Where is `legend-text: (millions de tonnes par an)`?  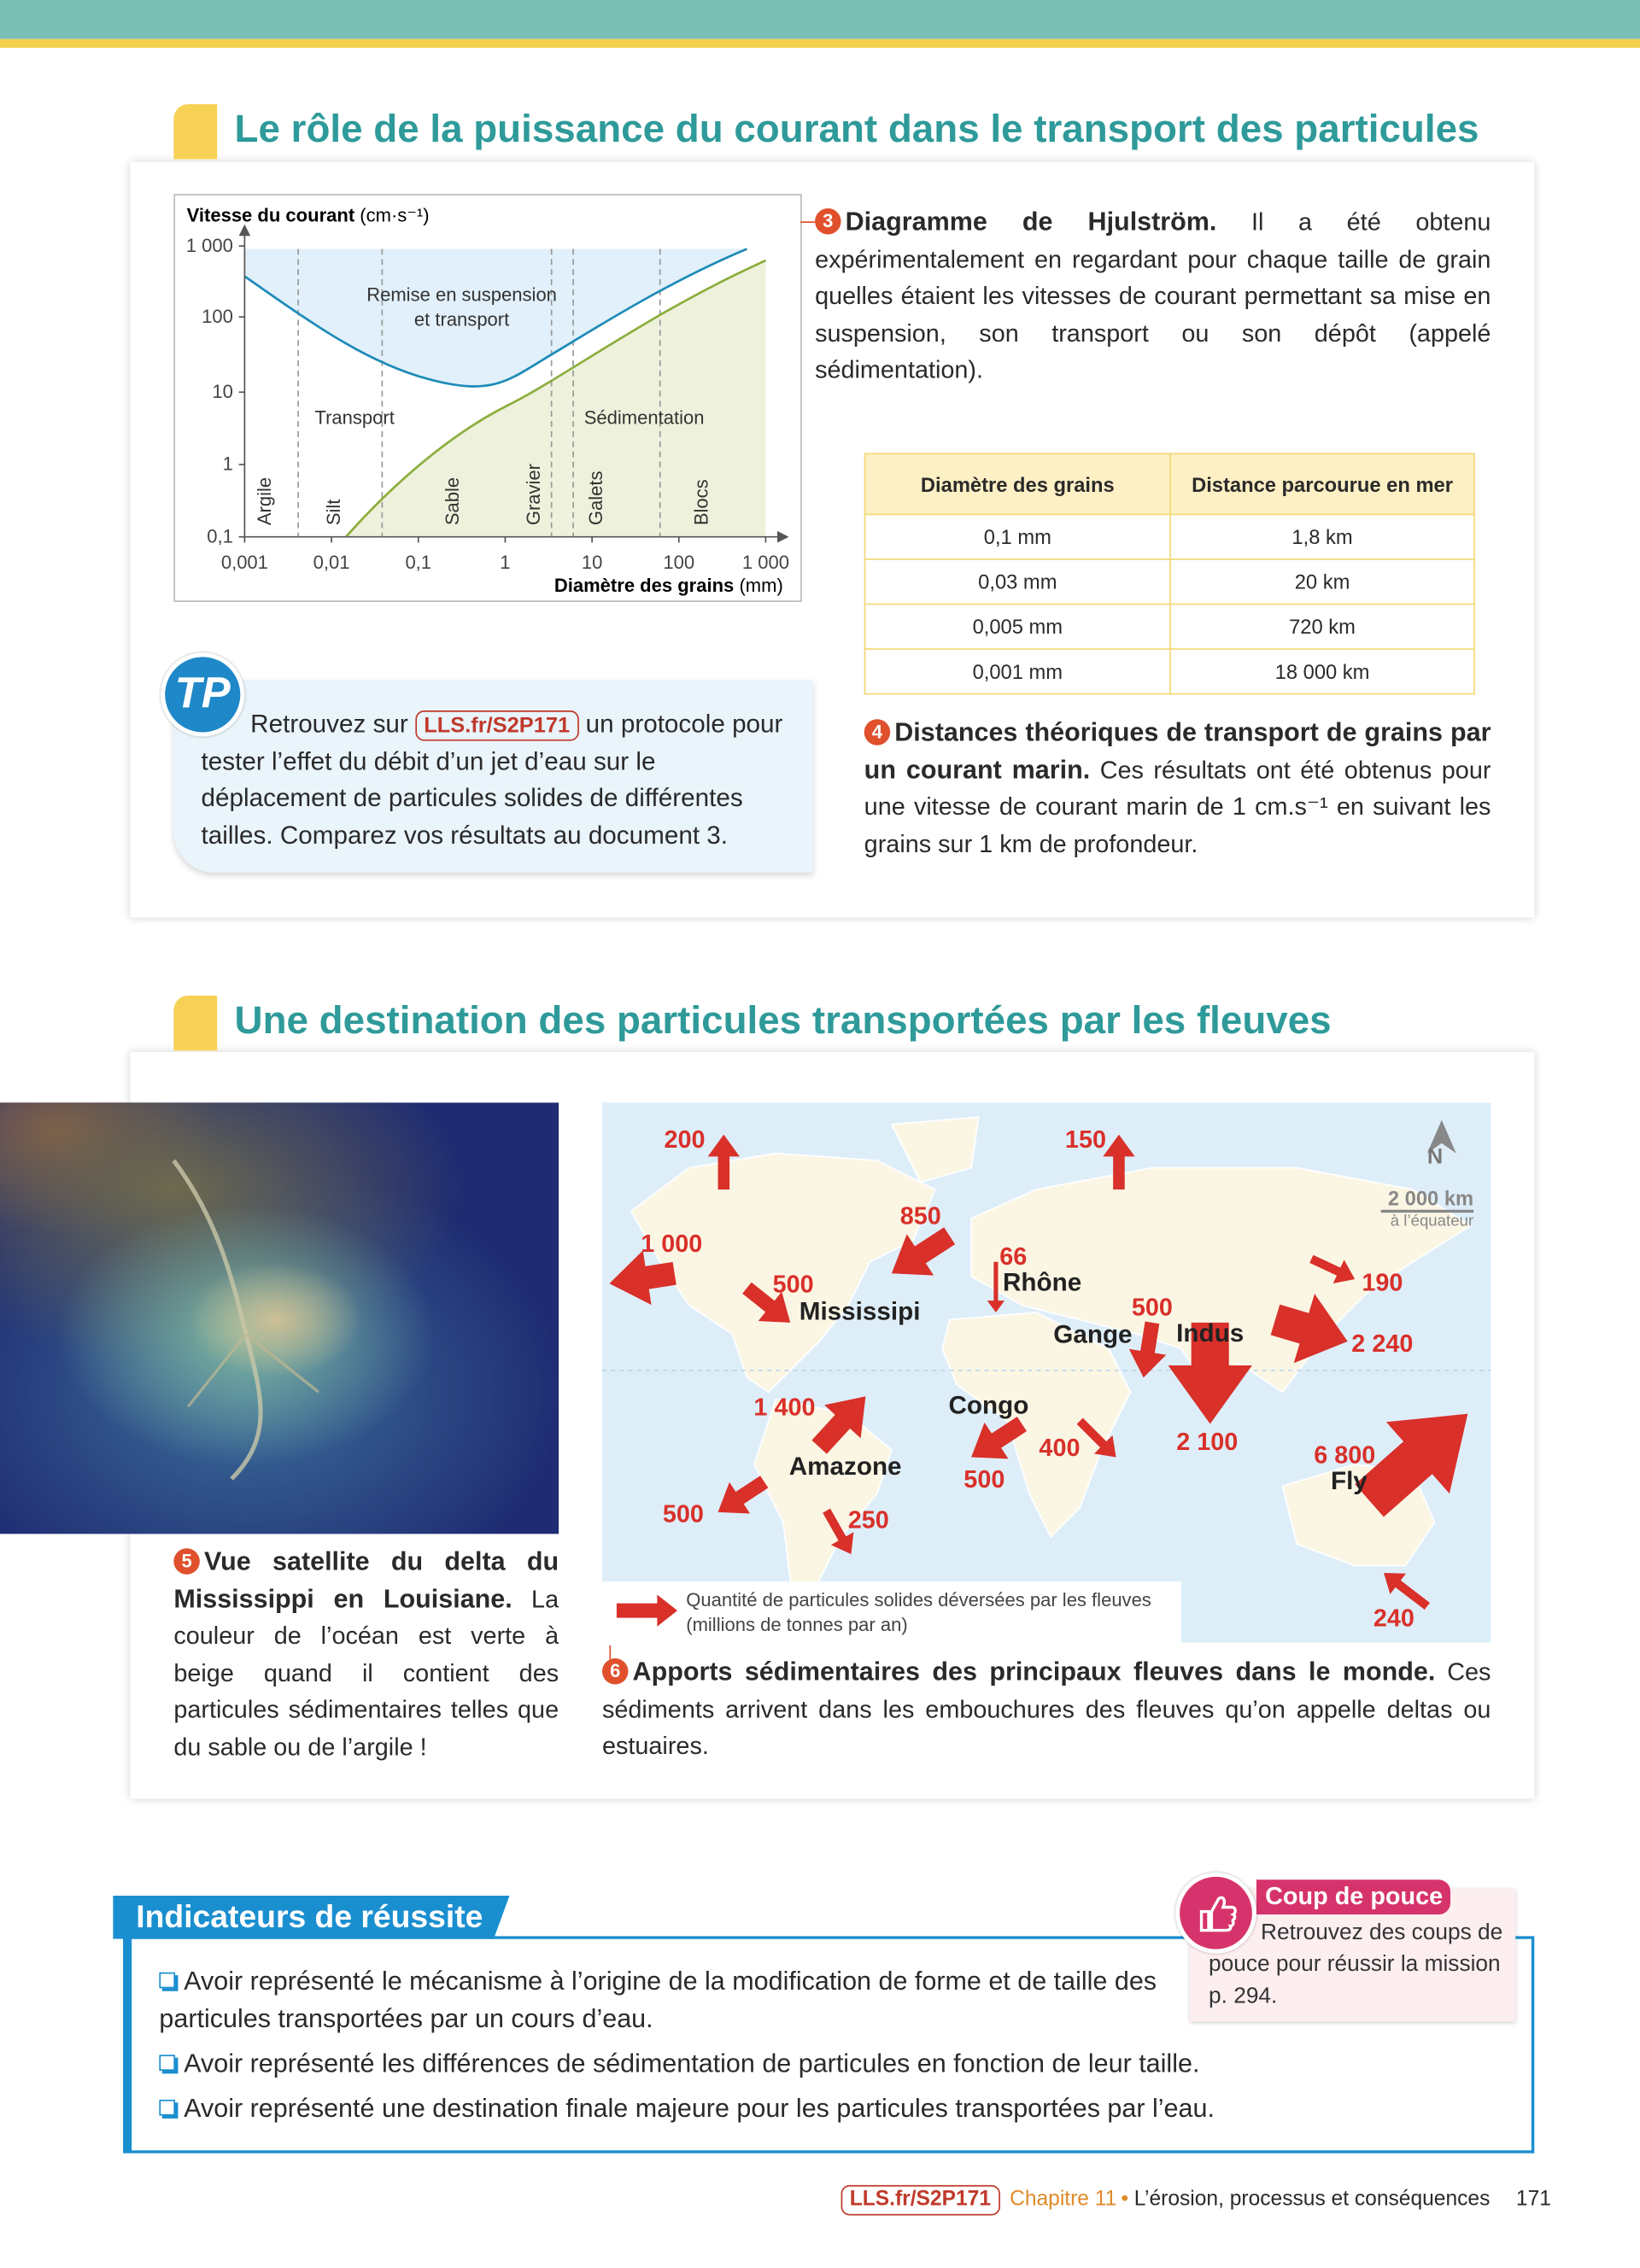 legend-text: (millions de tonnes par an) is located at coordinates (796, 1624).